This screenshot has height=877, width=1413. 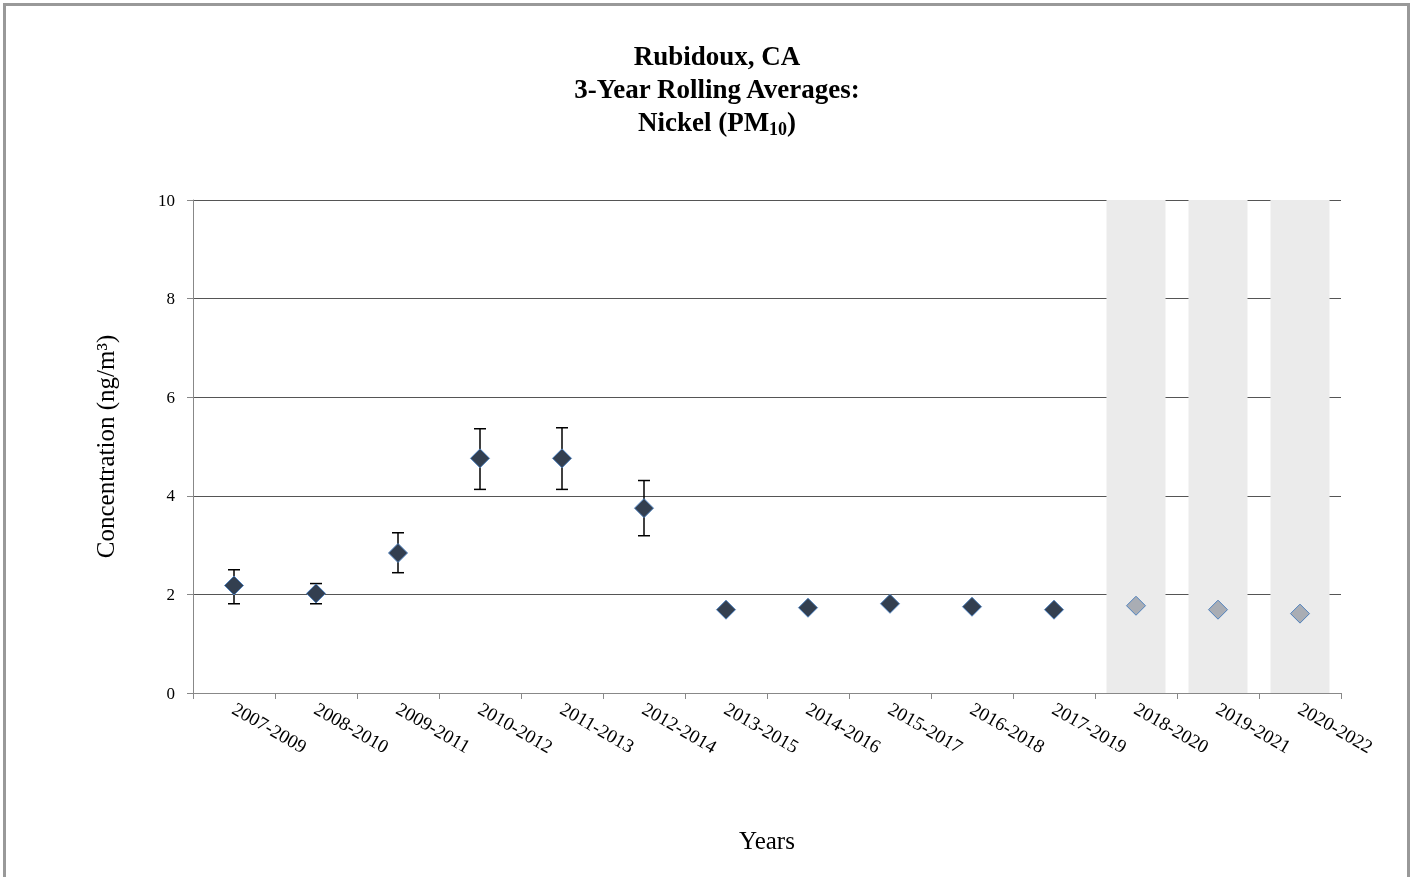 What do you see at coordinates (170, 594) in the screenshot?
I see `y-tick-label: 2` at bounding box center [170, 594].